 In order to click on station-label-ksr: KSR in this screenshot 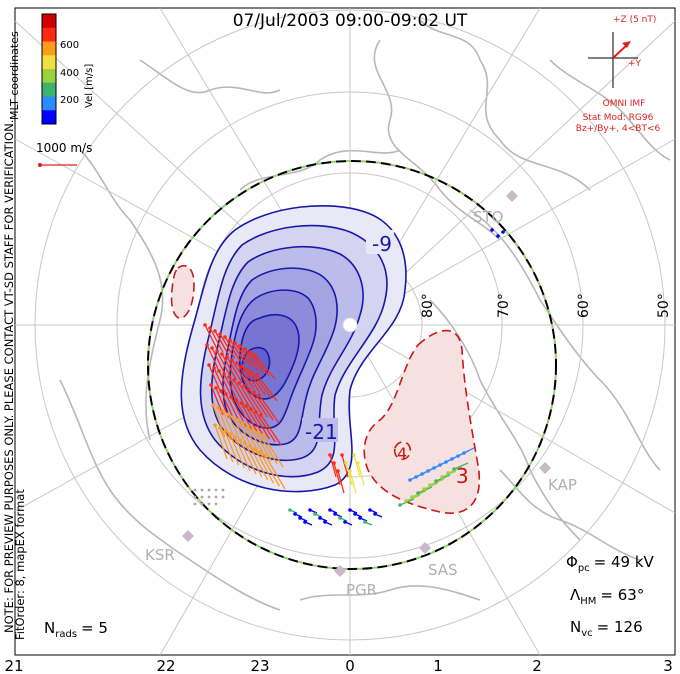, I will do `click(160, 555)`.